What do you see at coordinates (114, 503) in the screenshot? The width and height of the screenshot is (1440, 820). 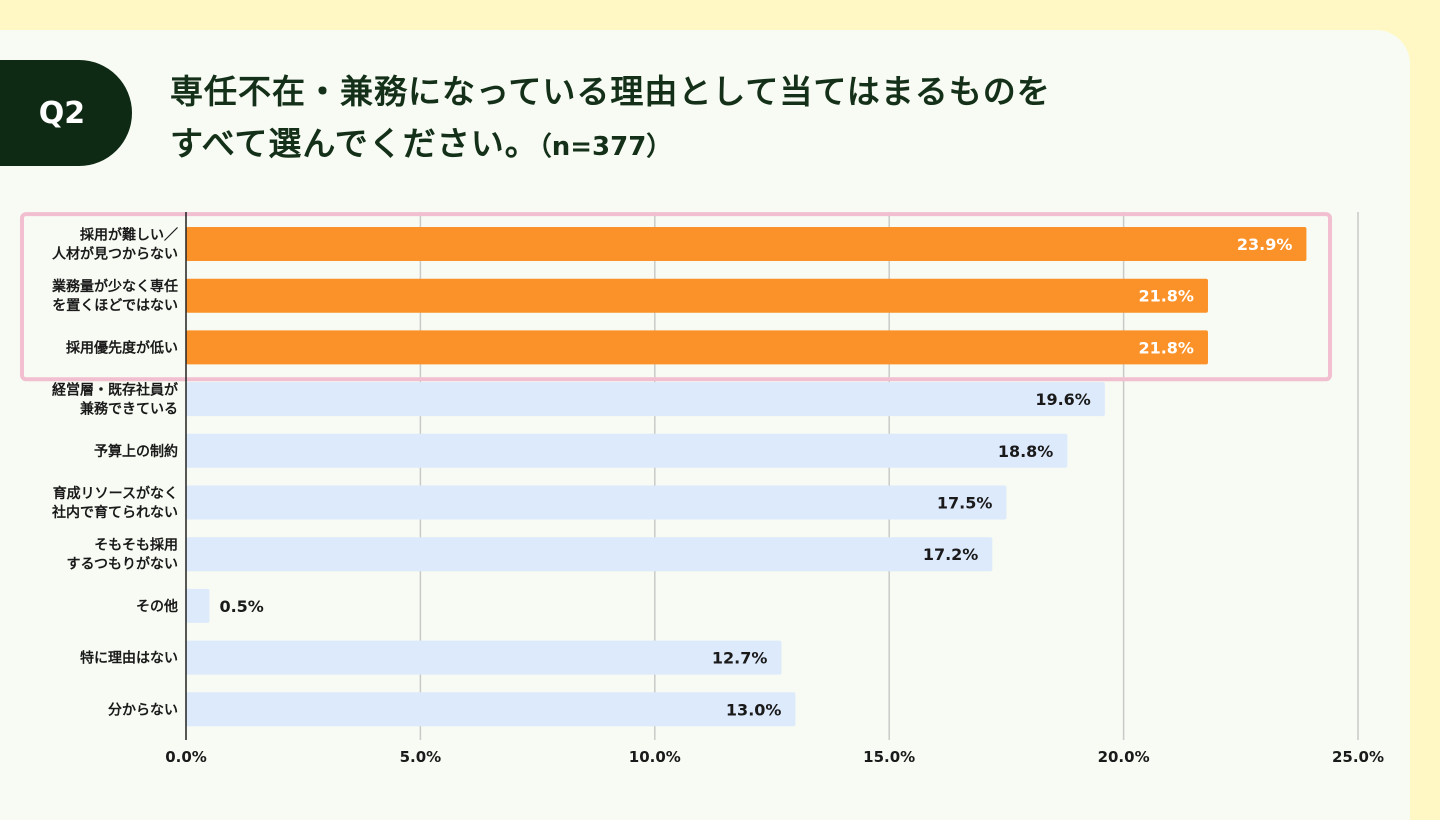 I see `category-label: 育成リソースがなく社内で育てられない` at bounding box center [114, 503].